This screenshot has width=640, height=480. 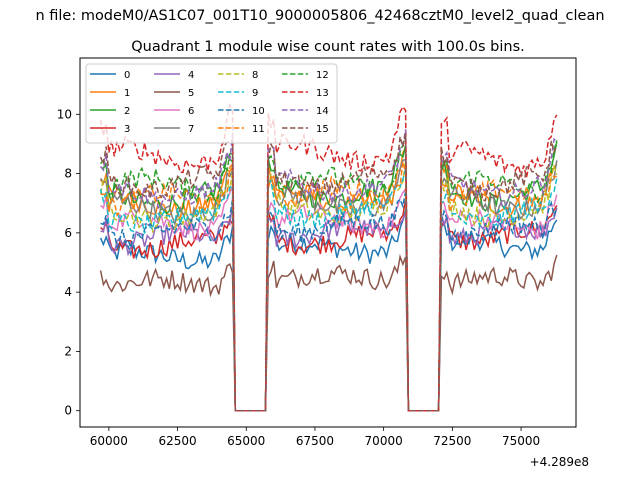 What do you see at coordinates (127, 129) in the screenshot?
I see `legend-label-3: 3` at bounding box center [127, 129].